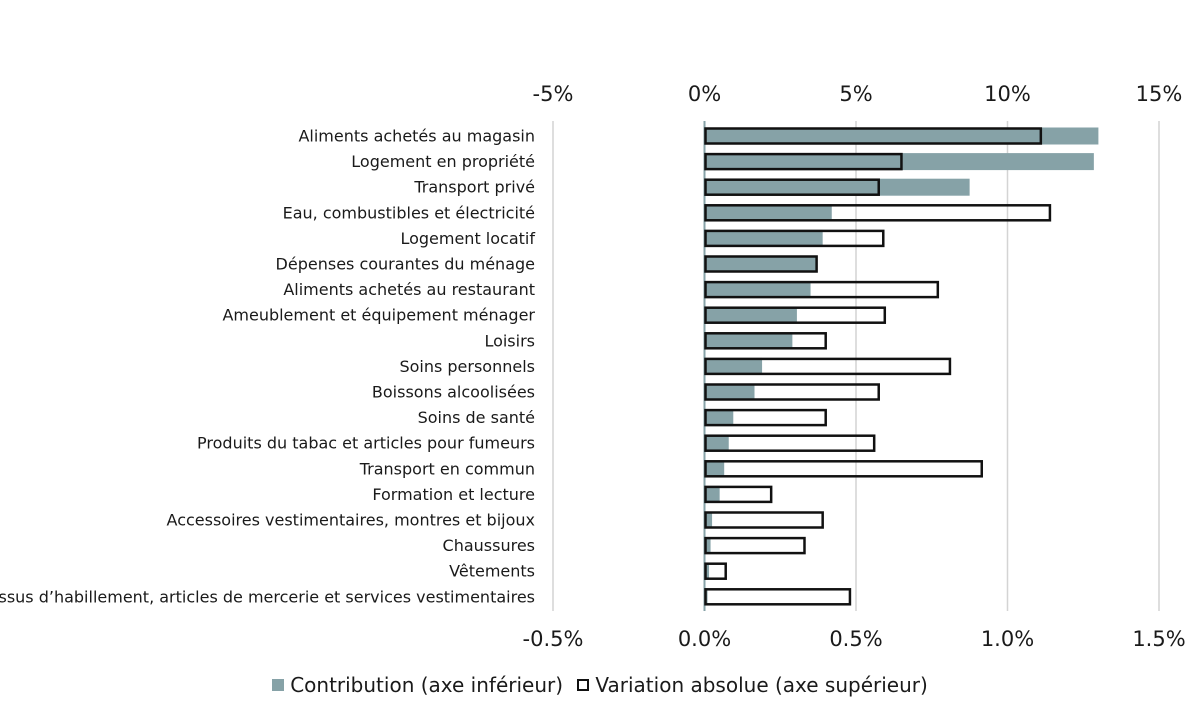  What do you see at coordinates (855, 639) in the screenshot?
I see `bottom-axis-tick-label: 0.5%` at bounding box center [855, 639].